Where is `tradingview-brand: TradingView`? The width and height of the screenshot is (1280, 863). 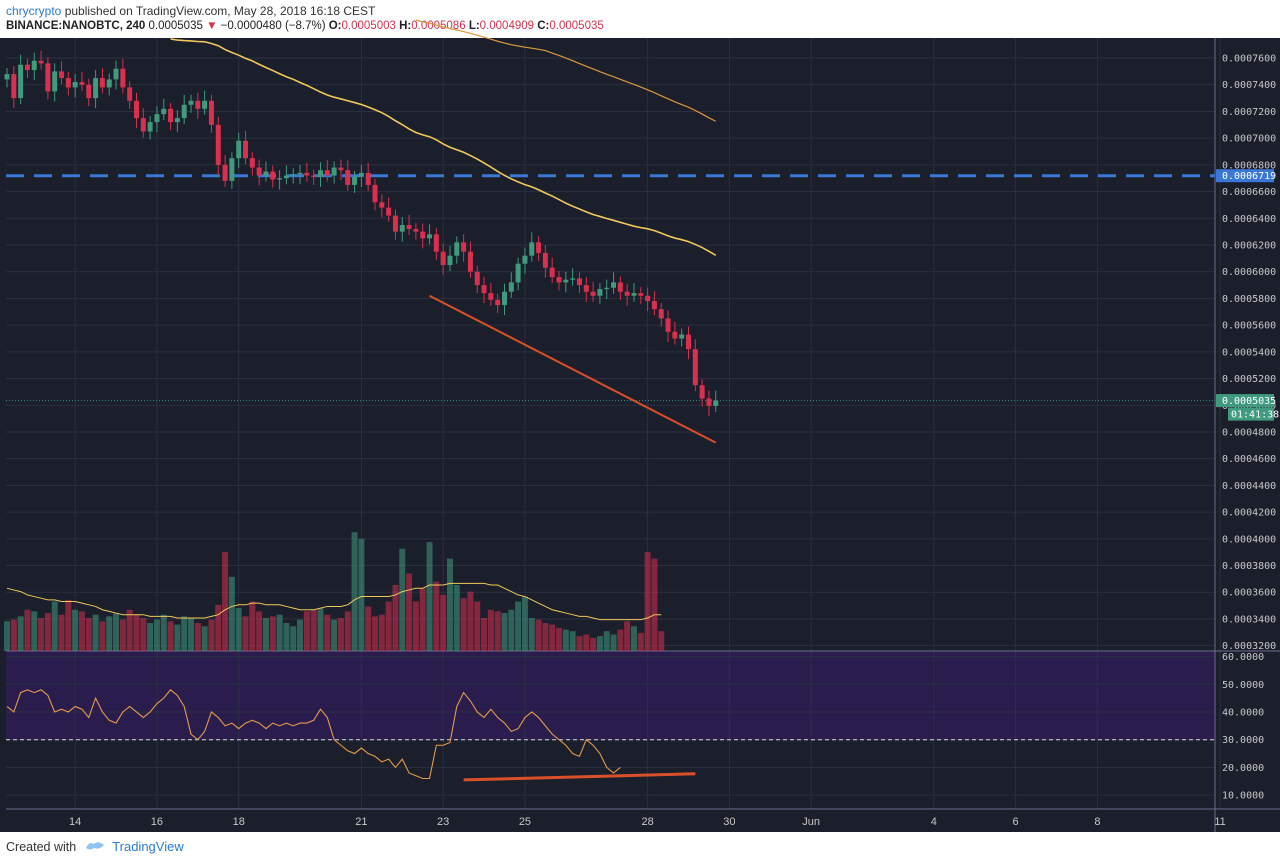
tradingview-brand: TradingView is located at coordinates (148, 846).